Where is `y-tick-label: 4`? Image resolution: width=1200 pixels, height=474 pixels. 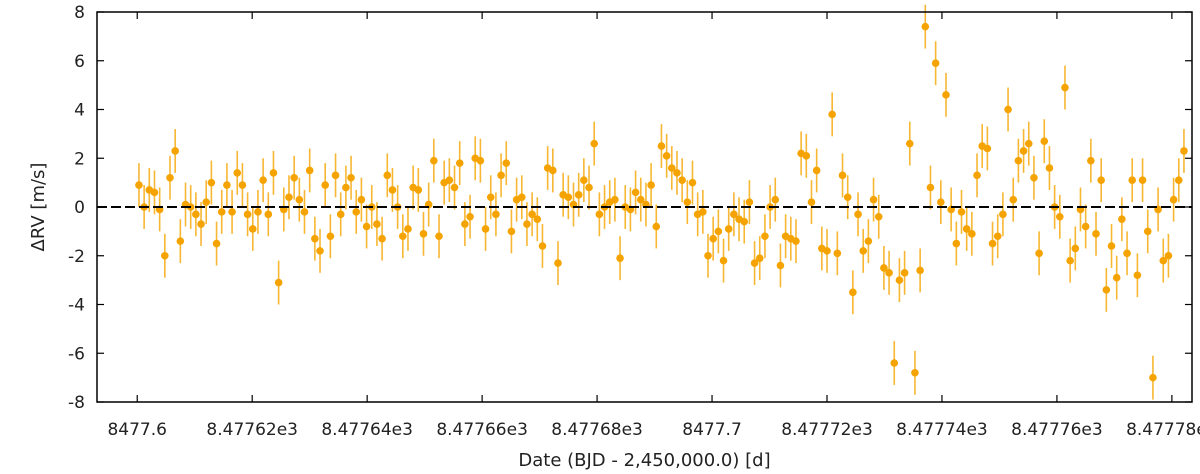 y-tick-label: 4 is located at coordinates (79, 111).